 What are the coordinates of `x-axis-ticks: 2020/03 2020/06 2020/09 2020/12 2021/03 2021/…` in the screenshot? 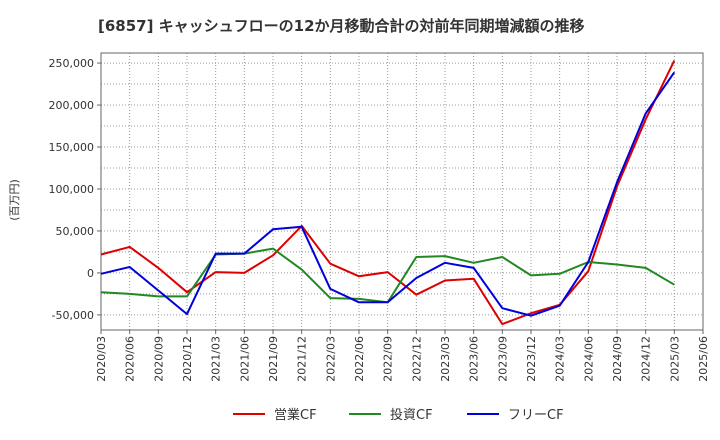 It's located at (402, 356).